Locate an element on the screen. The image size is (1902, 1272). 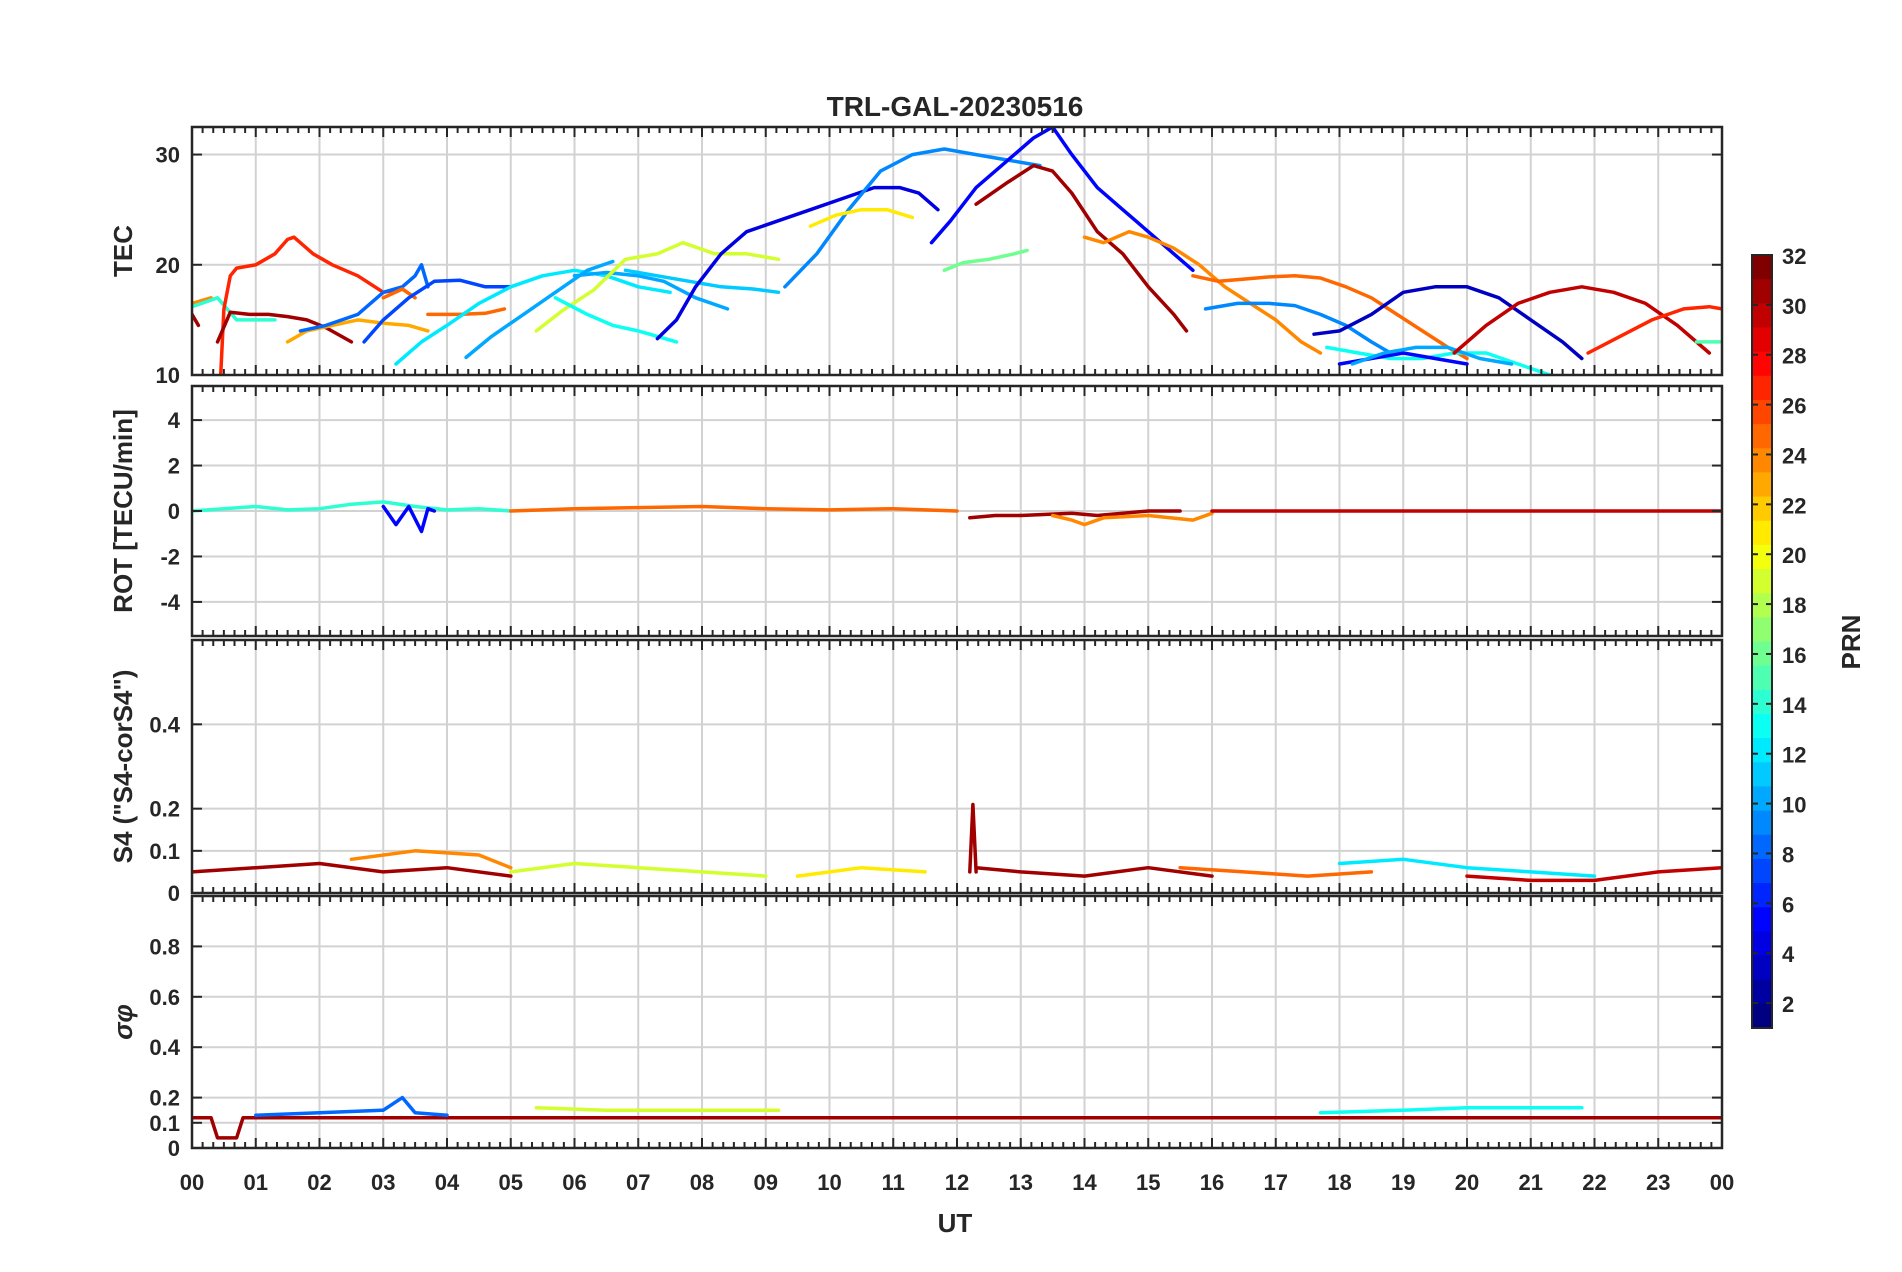
x-tick-label: 19 is located at coordinates (1403, 1182).